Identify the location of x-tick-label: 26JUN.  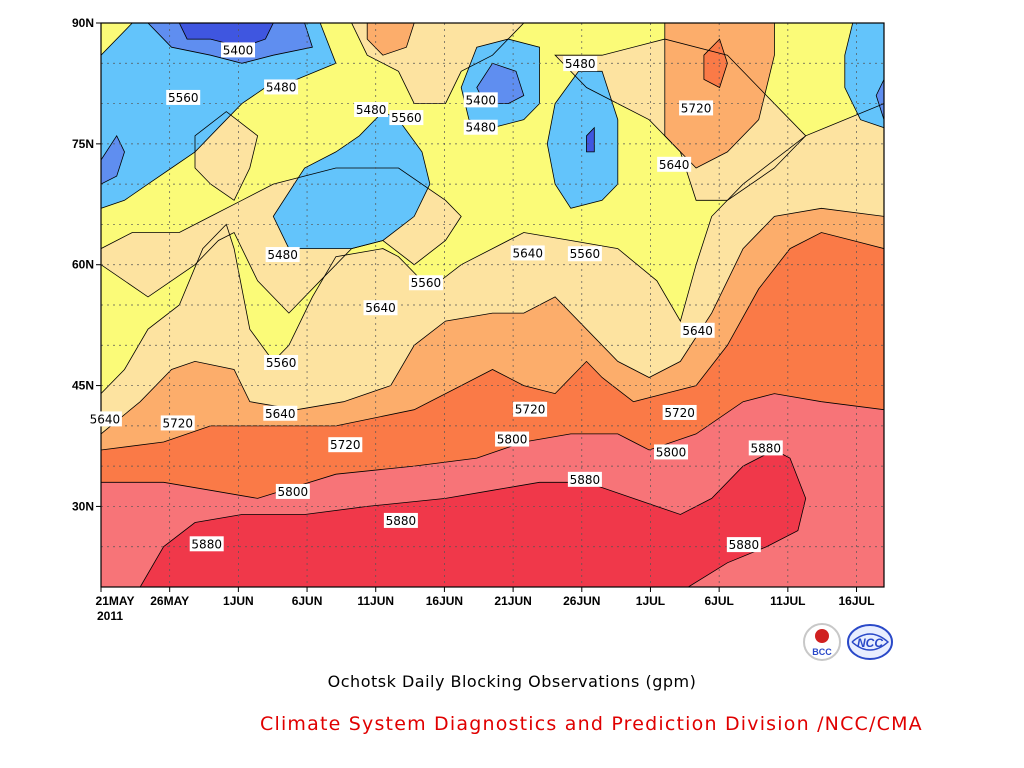
(581, 601).